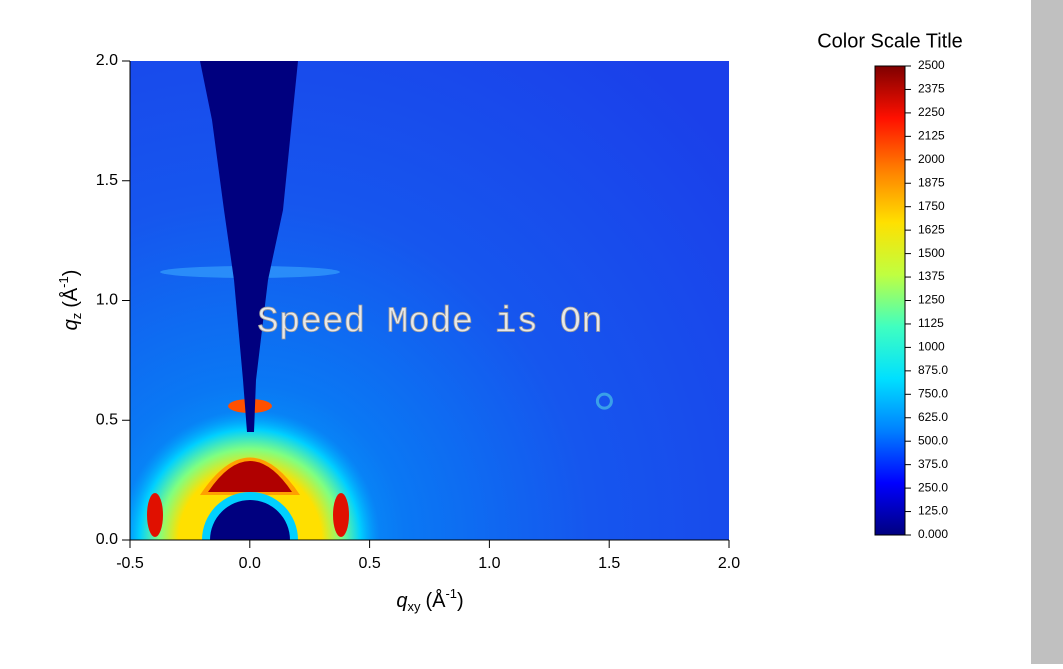 Image resolution: width=1063 pixels, height=669 pixels. Describe the element at coordinates (63, 282) in the screenshot. I see `y-label-sup: -1` at that location.